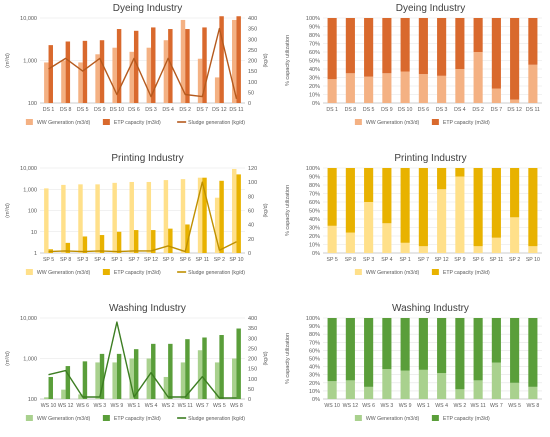  What do you see at coordinates (430, 158) in the screenshot?
I see `chart-title: Printing Industry` at bounding box center [430, 158].